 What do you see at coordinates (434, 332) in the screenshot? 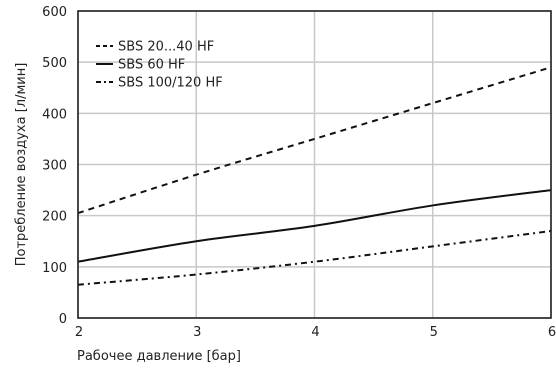
I see `x-tick-label-5: 5` at bounding box center [434, 332].